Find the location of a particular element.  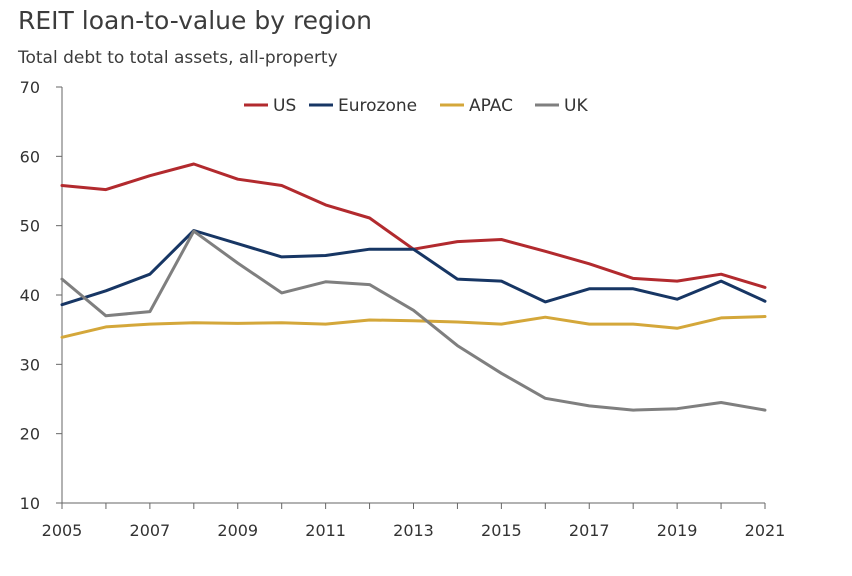

x-tick-label: 2015 is located at coordinates (501, 530).